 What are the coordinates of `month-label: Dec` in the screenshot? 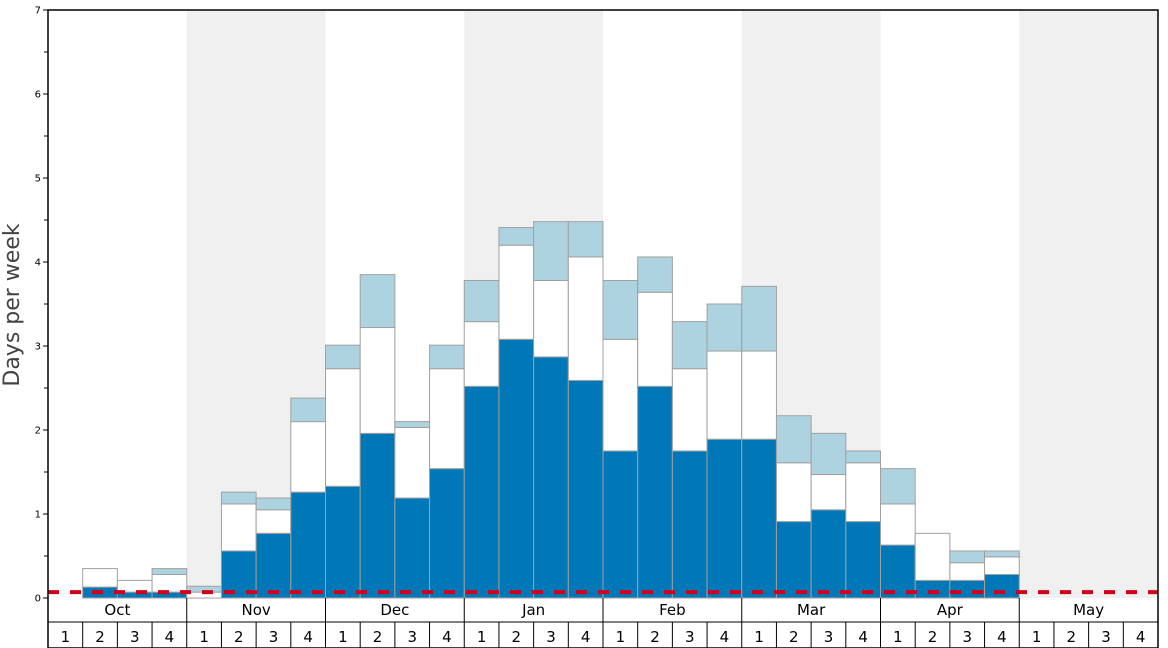 It's located at (394, 610).